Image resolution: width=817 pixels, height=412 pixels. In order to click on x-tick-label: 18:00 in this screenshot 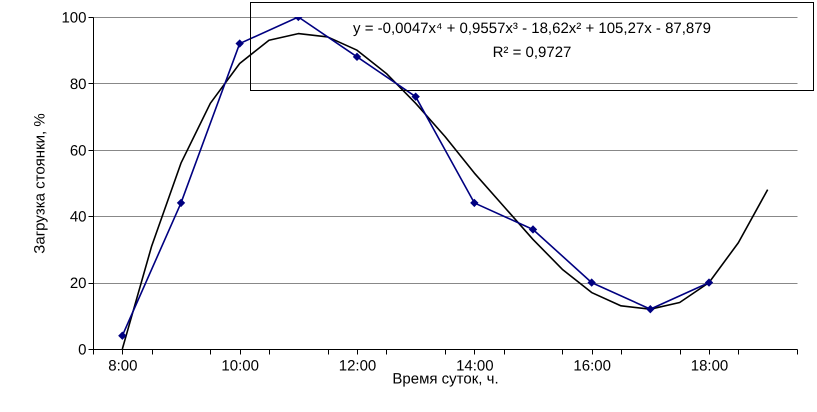, I will do `click(709, 366)`.